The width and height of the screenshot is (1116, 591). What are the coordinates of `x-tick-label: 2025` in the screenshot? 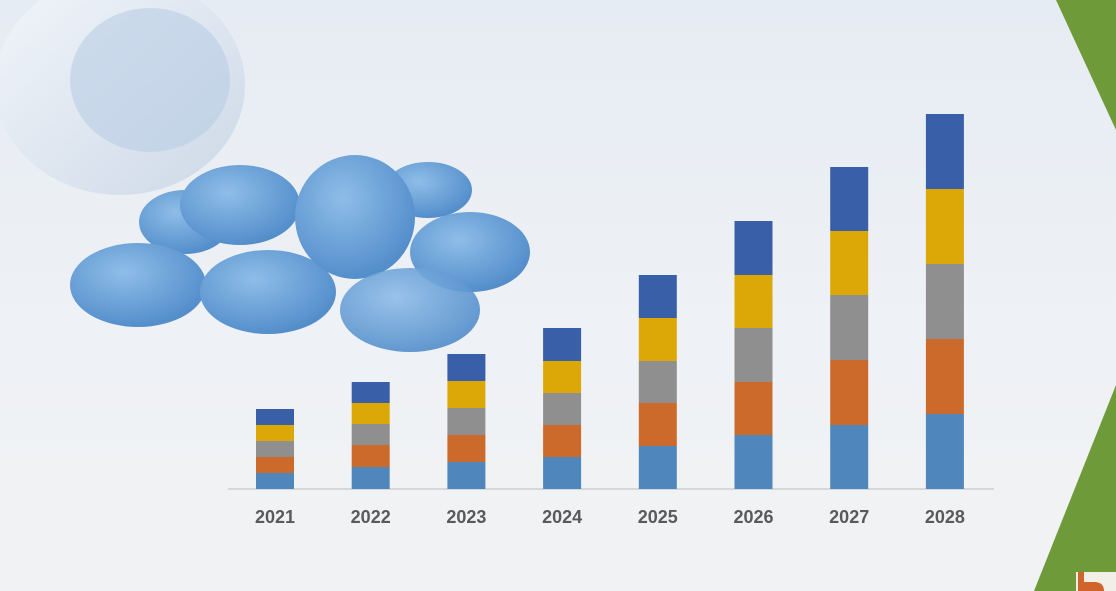 It's located at (658, 517).